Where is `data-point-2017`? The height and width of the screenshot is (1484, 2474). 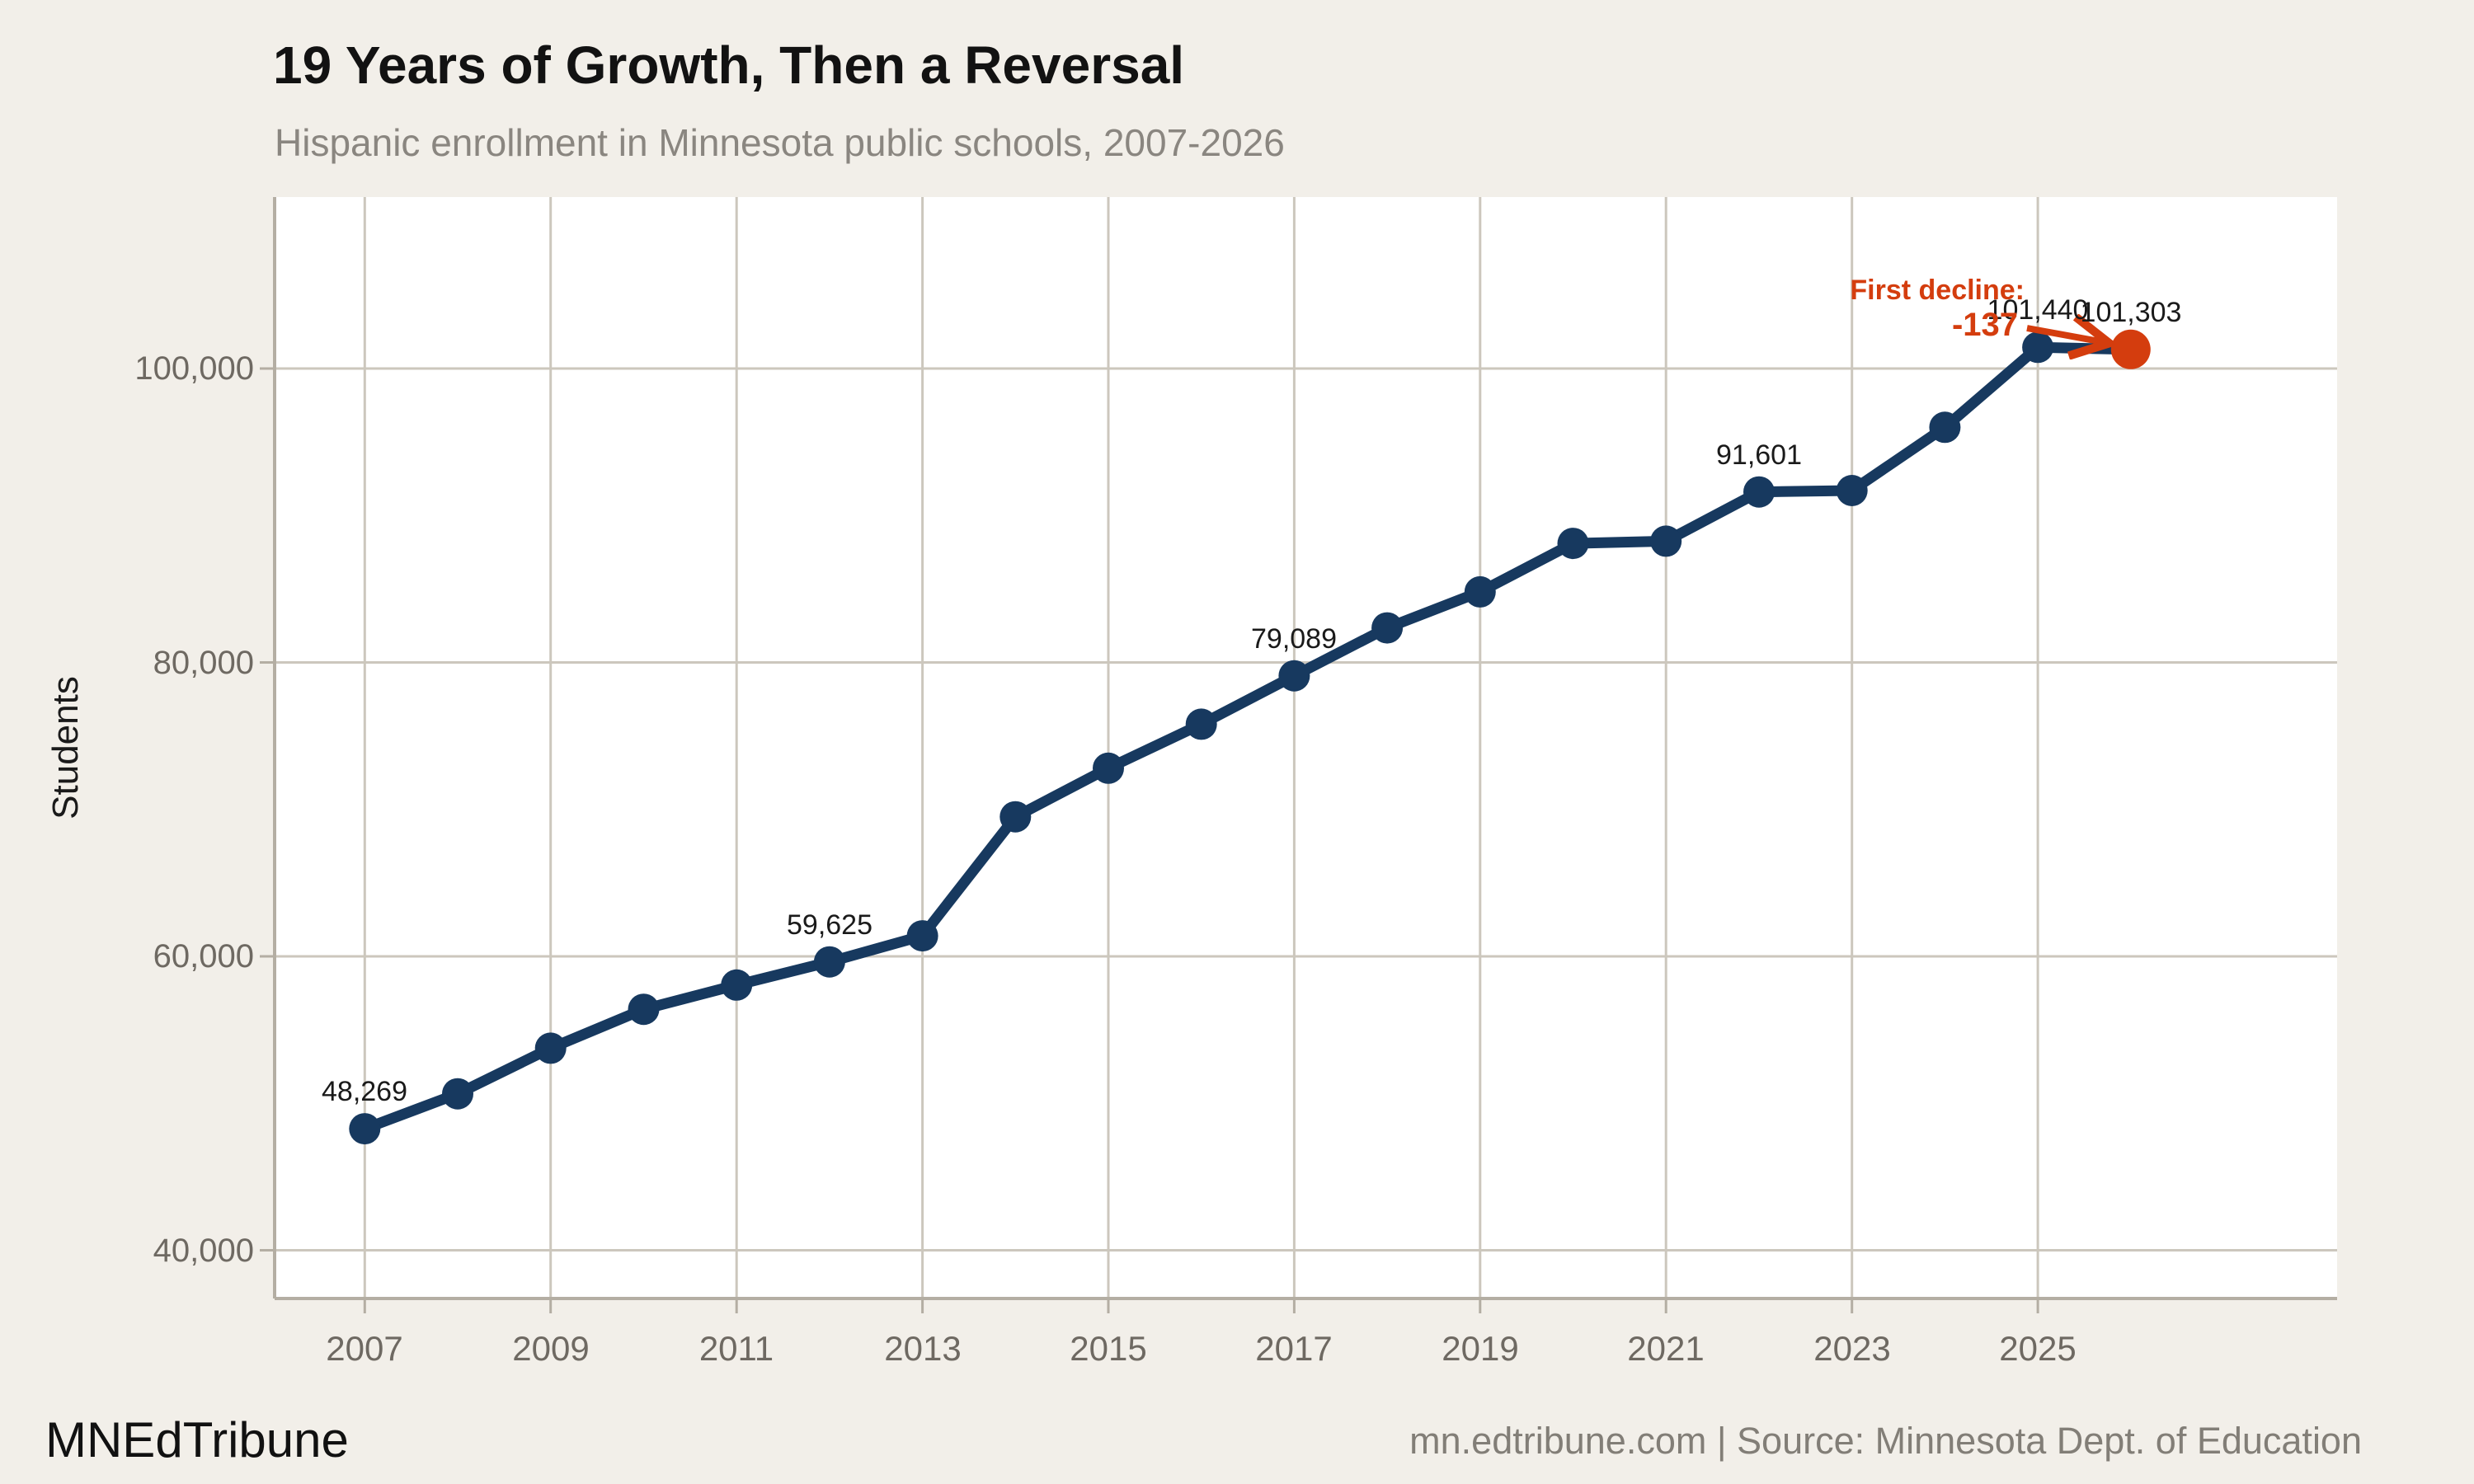
data-point-2017 is located at coordinates (1294, 676).